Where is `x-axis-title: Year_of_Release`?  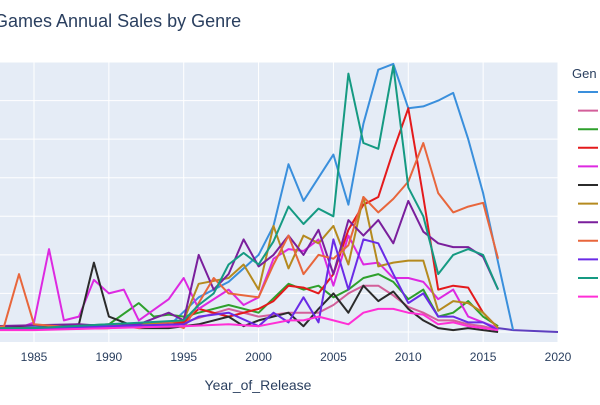
x-axis-title: Year_of_Release is located at coordinates (258, 385).